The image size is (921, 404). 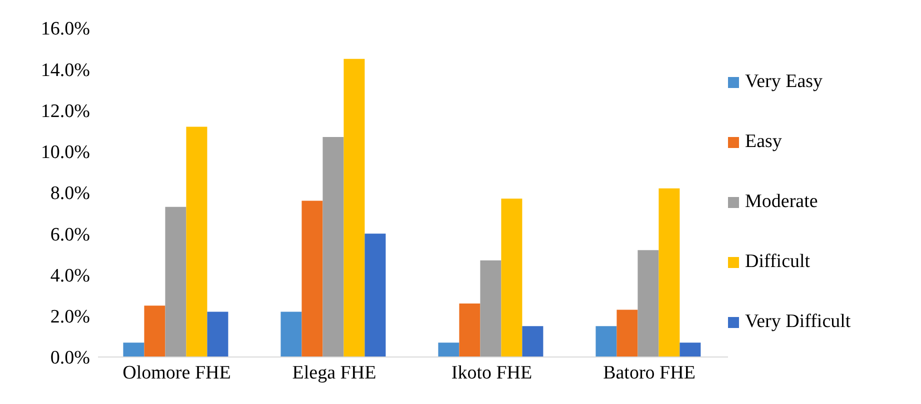 What do you see at coordinates (70, 235) in the screenshot?
I see `y-tick-label: 6.0%` at bounding box center [70, 235].